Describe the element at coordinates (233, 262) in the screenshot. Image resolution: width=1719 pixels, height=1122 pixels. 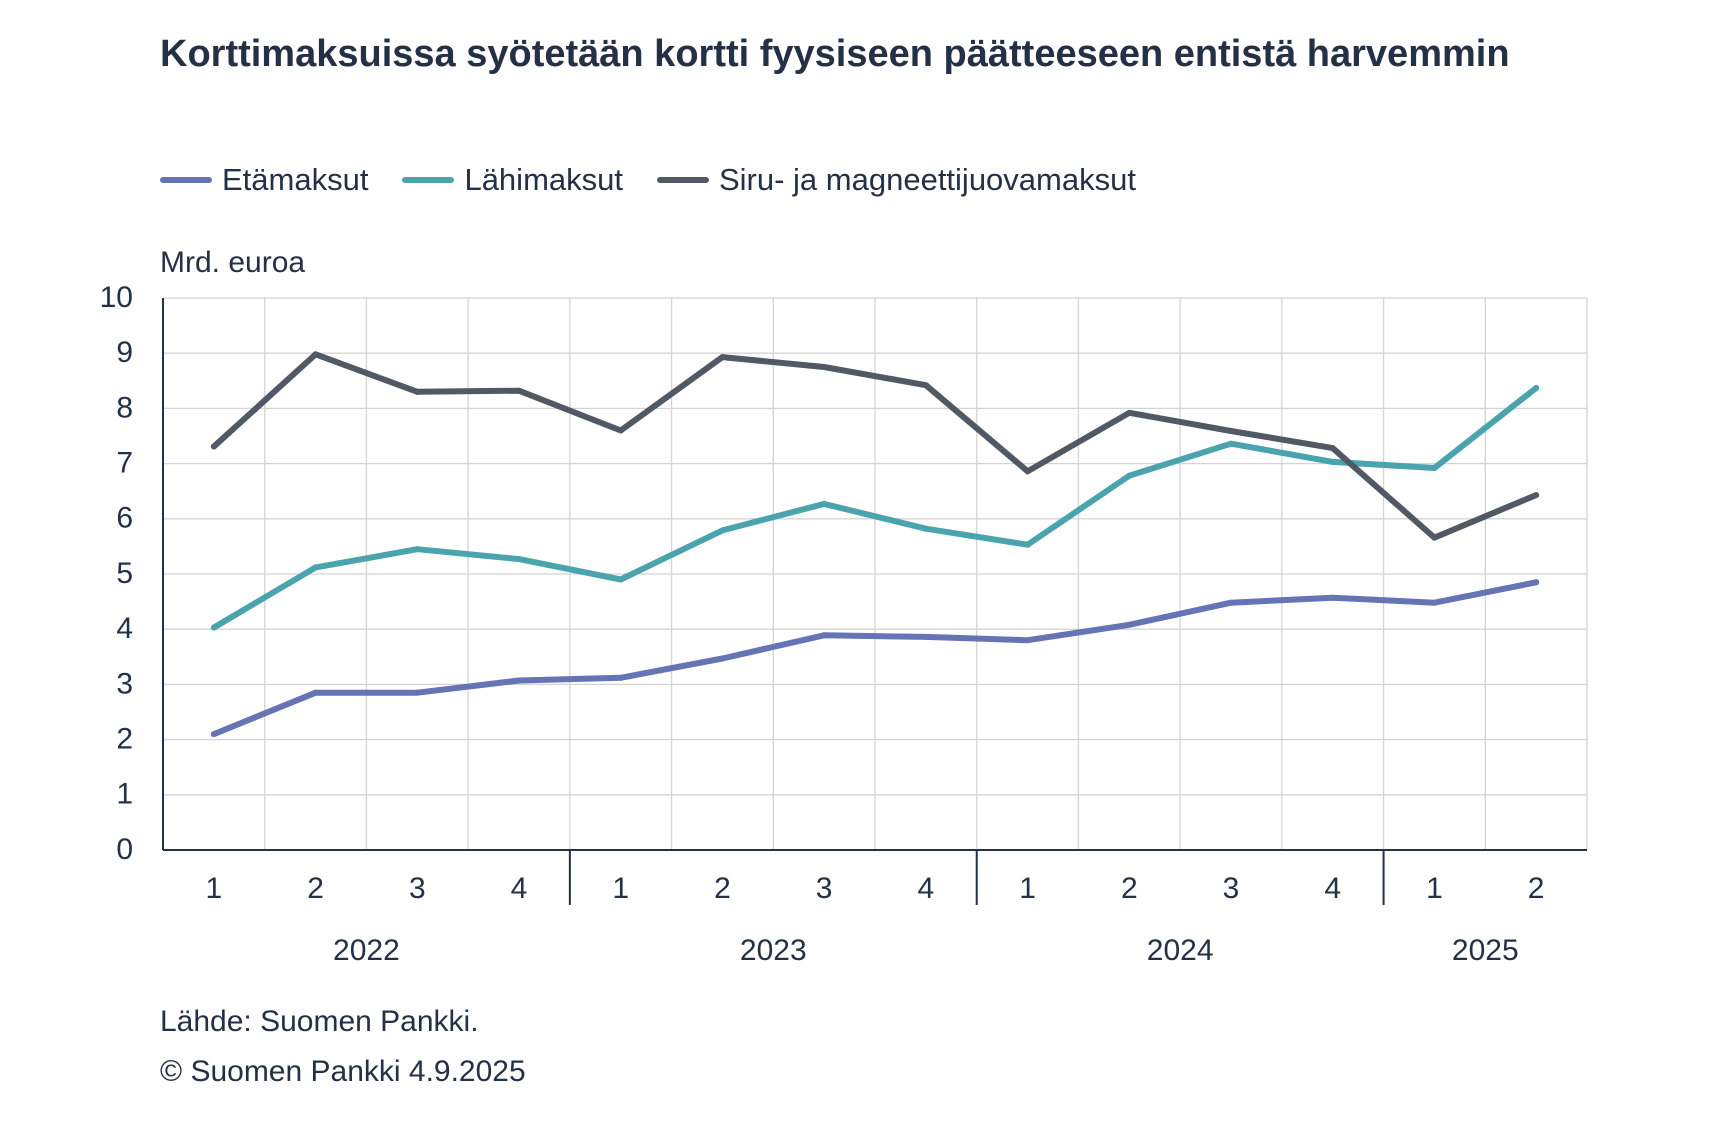
I see `y-axis-unit-label: Mrd. euroa` at that location.